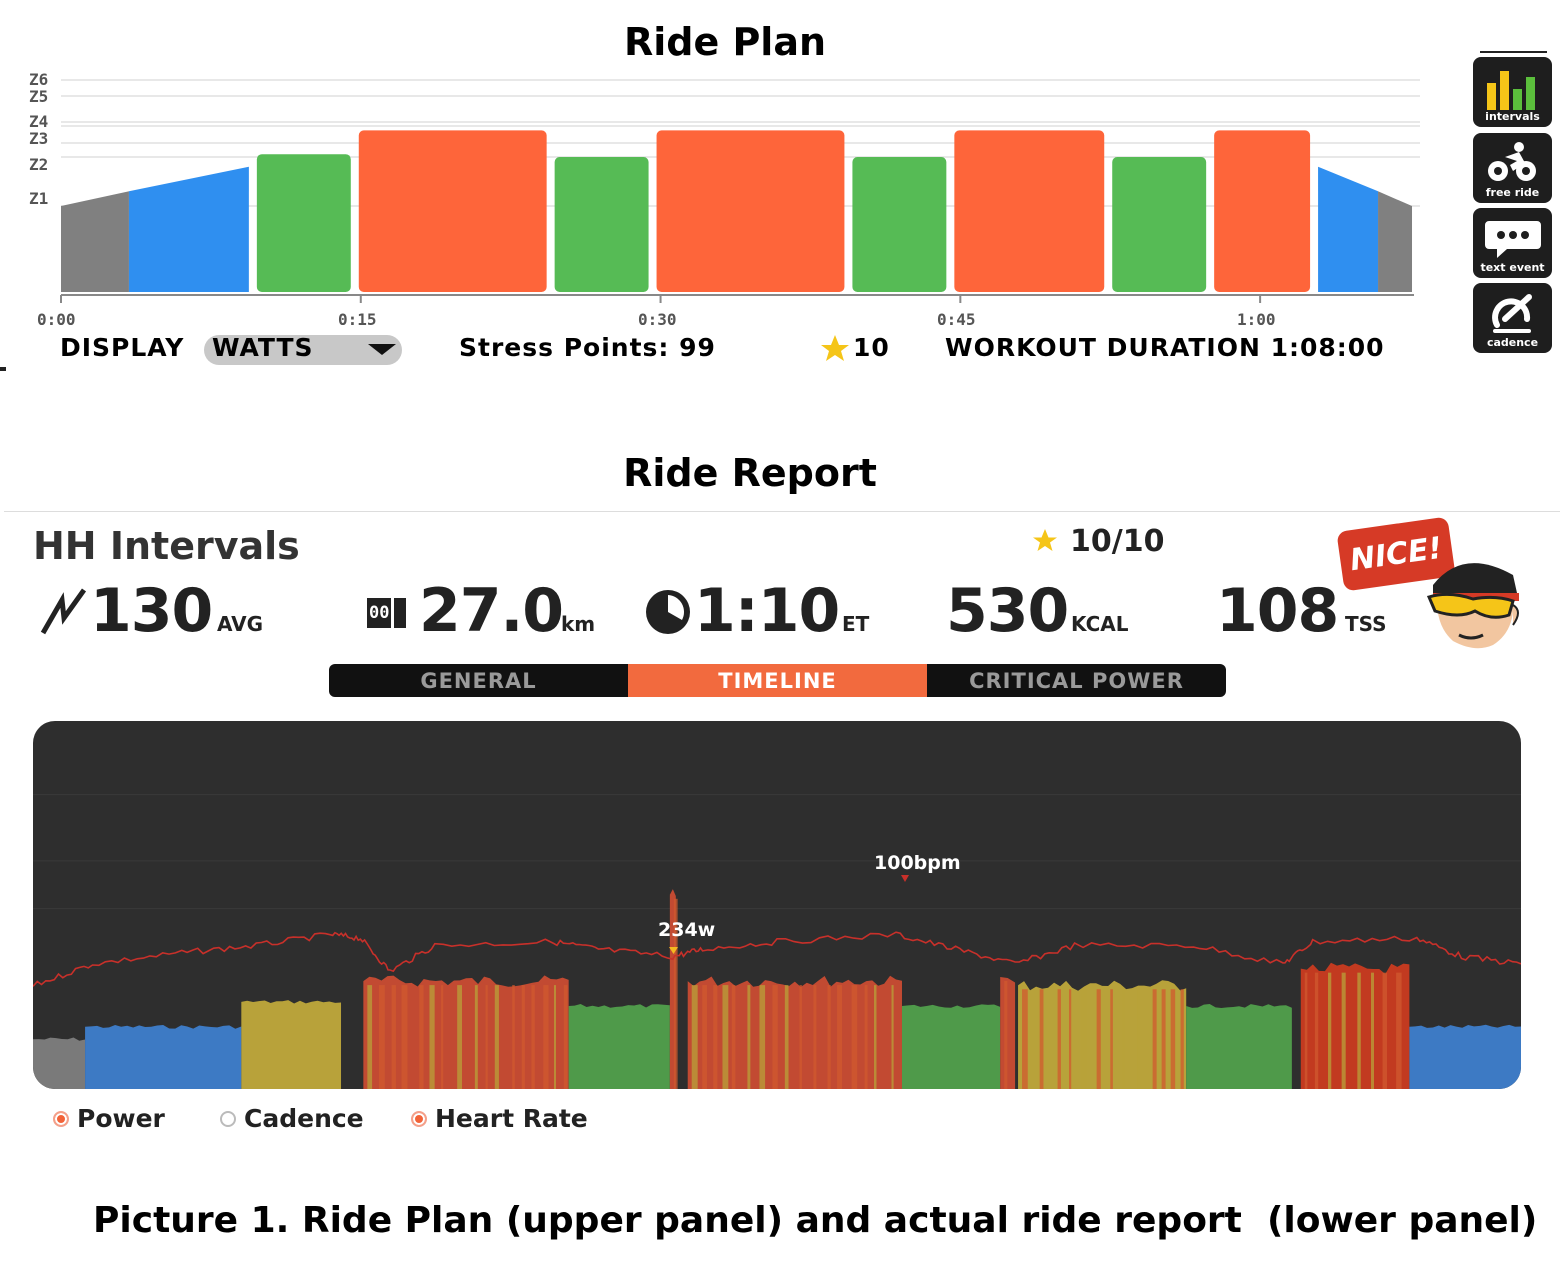 The height and width of the screenshot is (1279, 1562). Describe the element at coordinates (782, 511) in the screenshot. I see `report-divider` at that location.